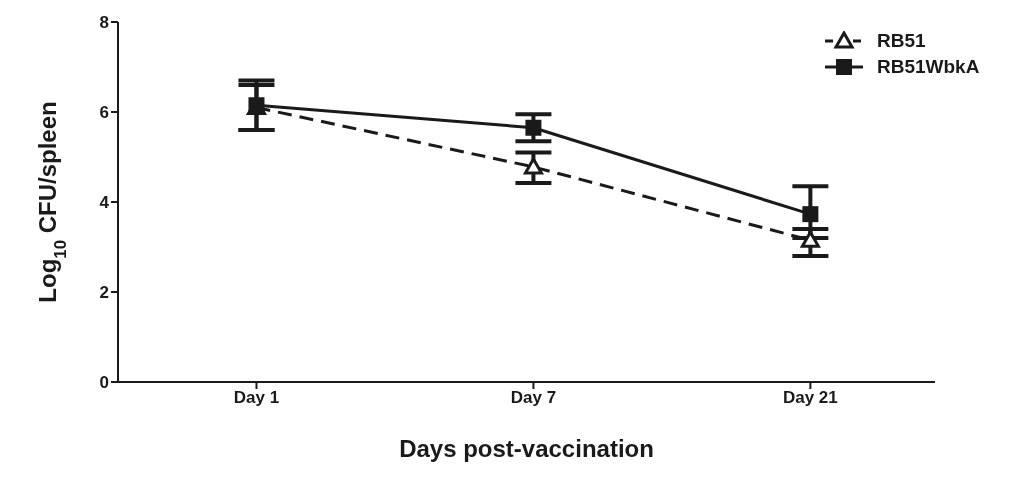  I want to click on x-tick-label: Day 1, so click(256, 398).